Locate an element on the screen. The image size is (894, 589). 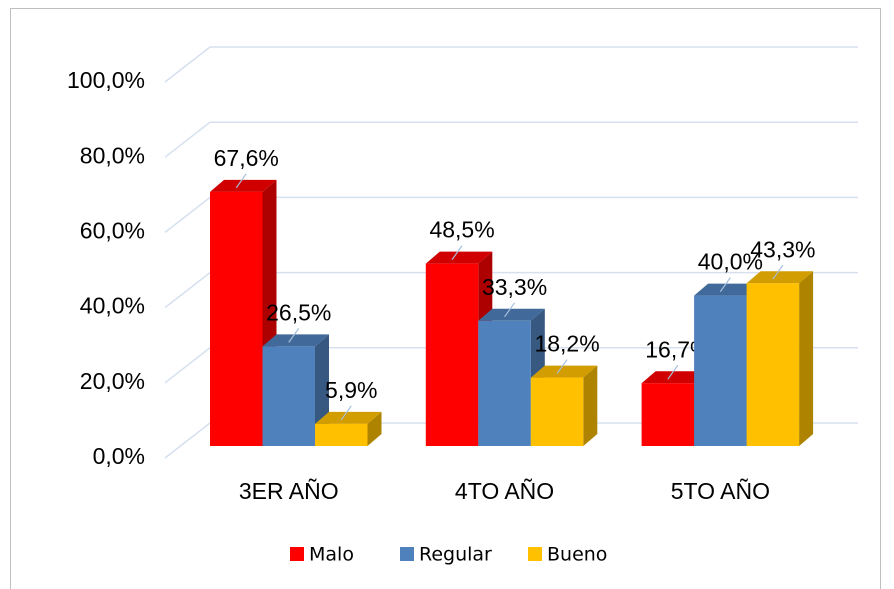
y-tick-label: 0,0% is located at coordinates (119, 456).